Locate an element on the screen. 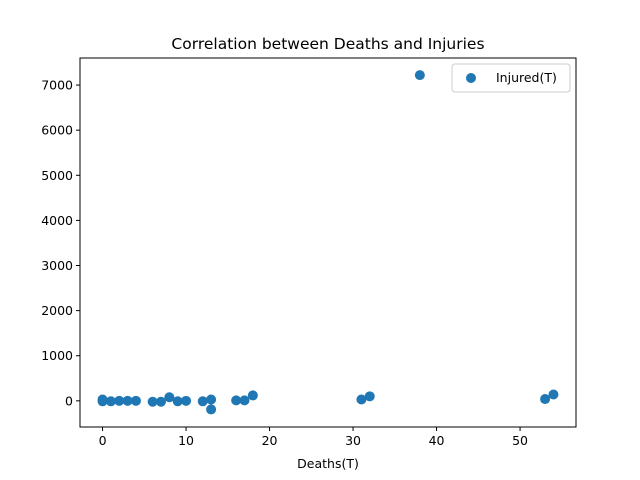 This screenshot has height=480, width=640. y-tick-label: 5000 is located at coordinates (57, 175).